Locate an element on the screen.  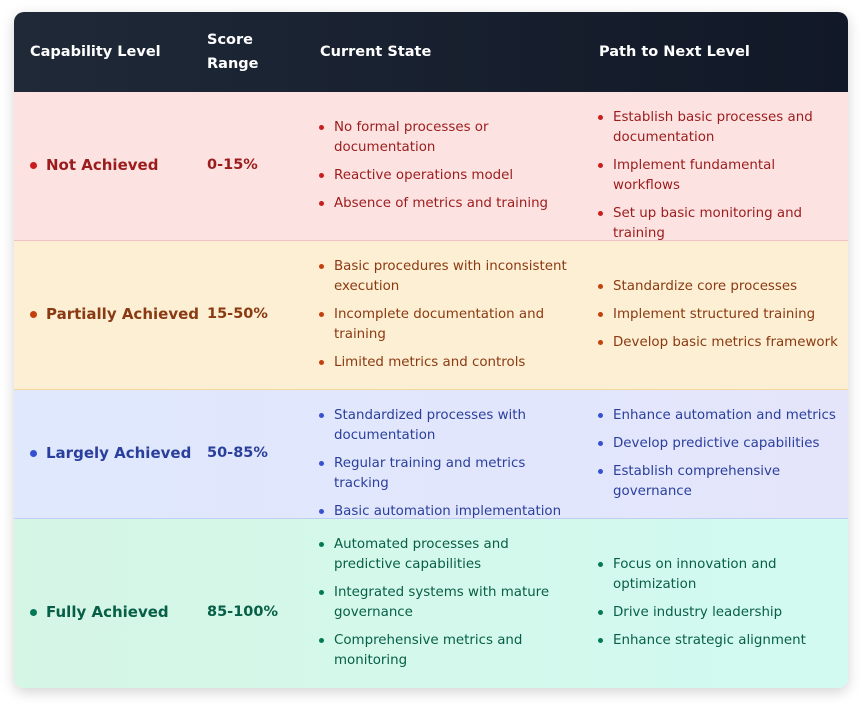
header-score-line1: Score is located at coordinates (230, 40).